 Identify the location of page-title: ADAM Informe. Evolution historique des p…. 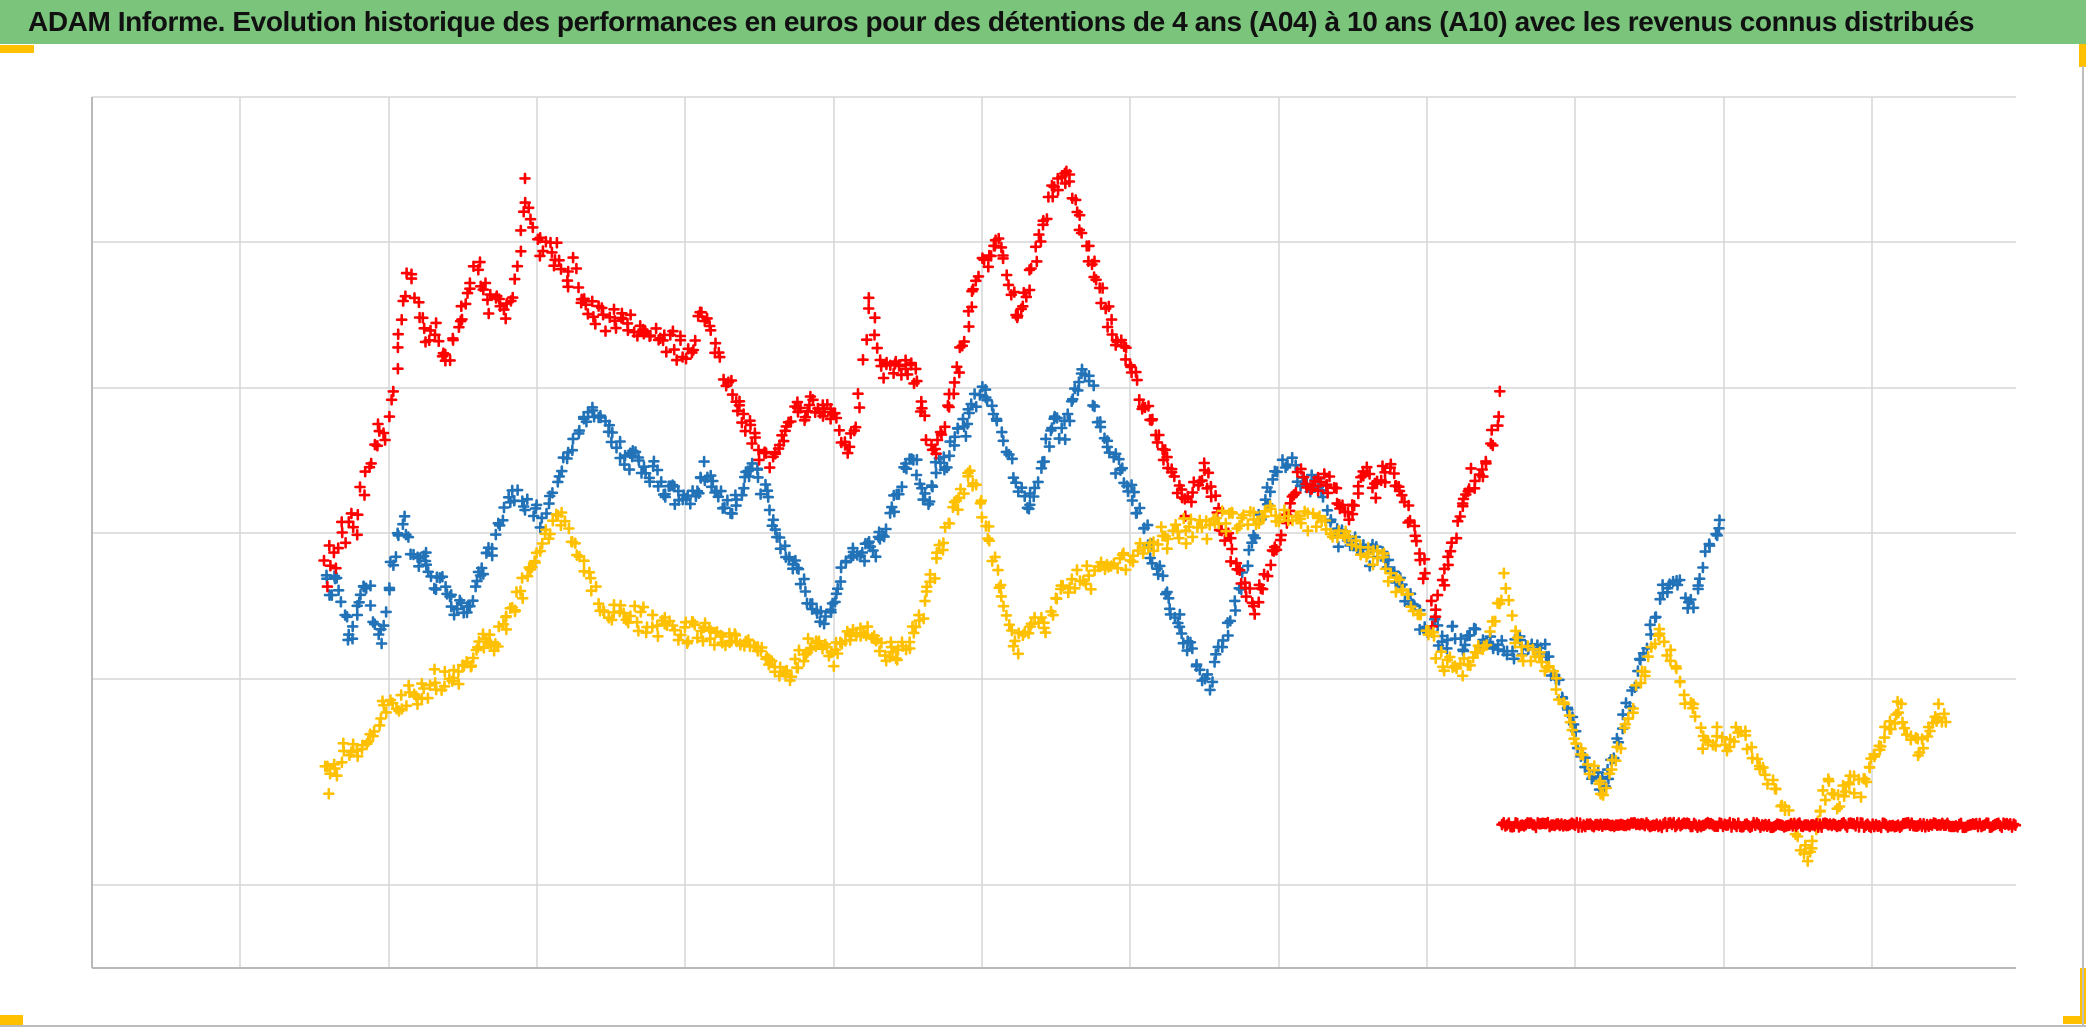
(1001, 21).